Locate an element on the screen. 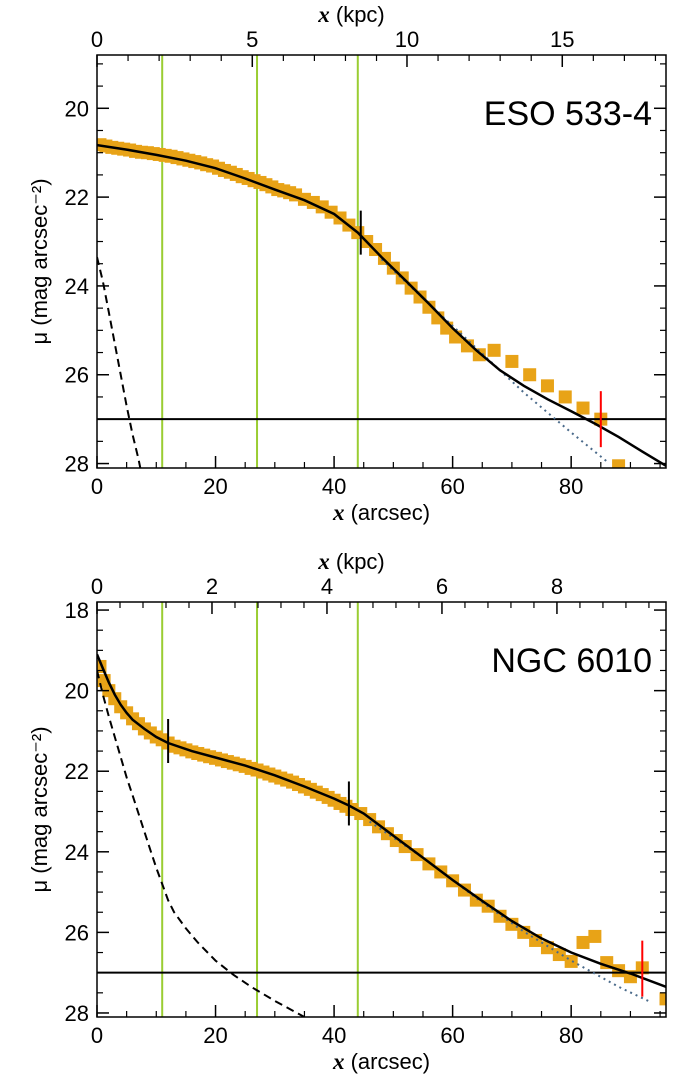  galaxy-label: ESO 533-4 is located at coordinates (568, 114).